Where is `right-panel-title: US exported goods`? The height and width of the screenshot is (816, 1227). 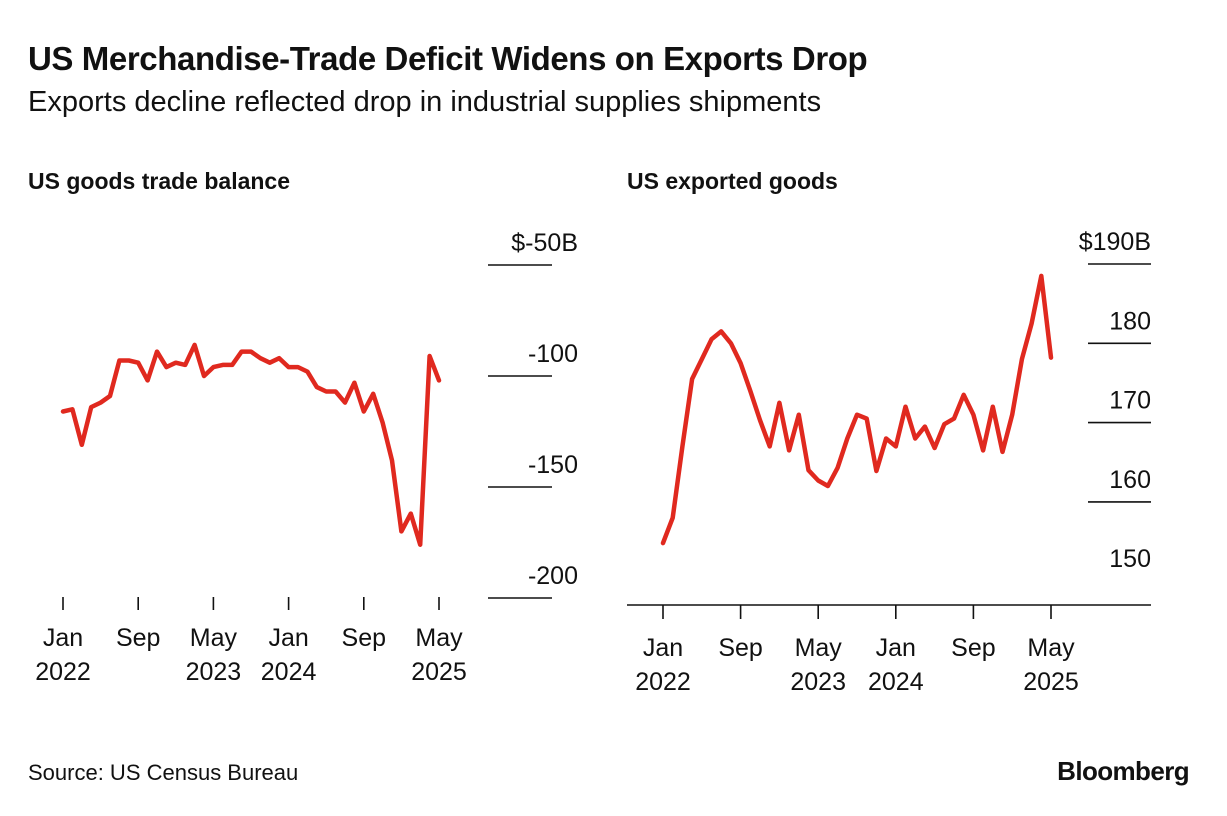
right-panel-title: US exported goods is located at coordinates (732, 181).